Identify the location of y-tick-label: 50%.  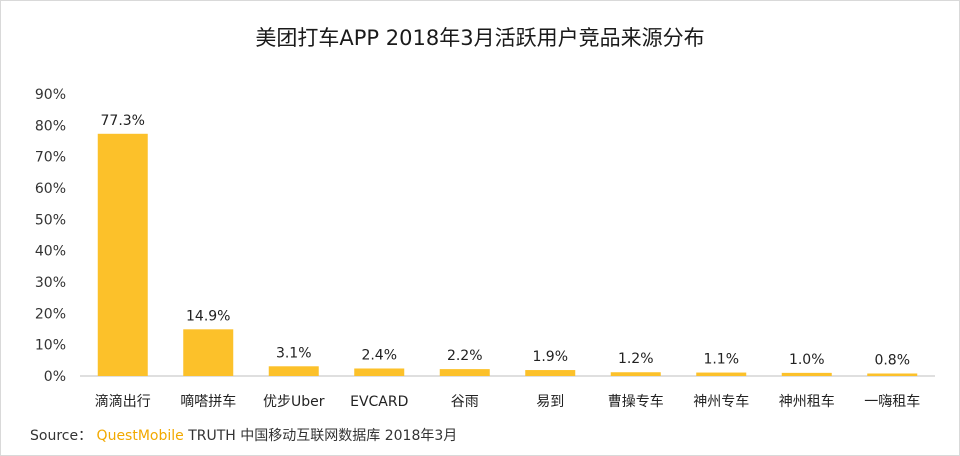
(50, 220).